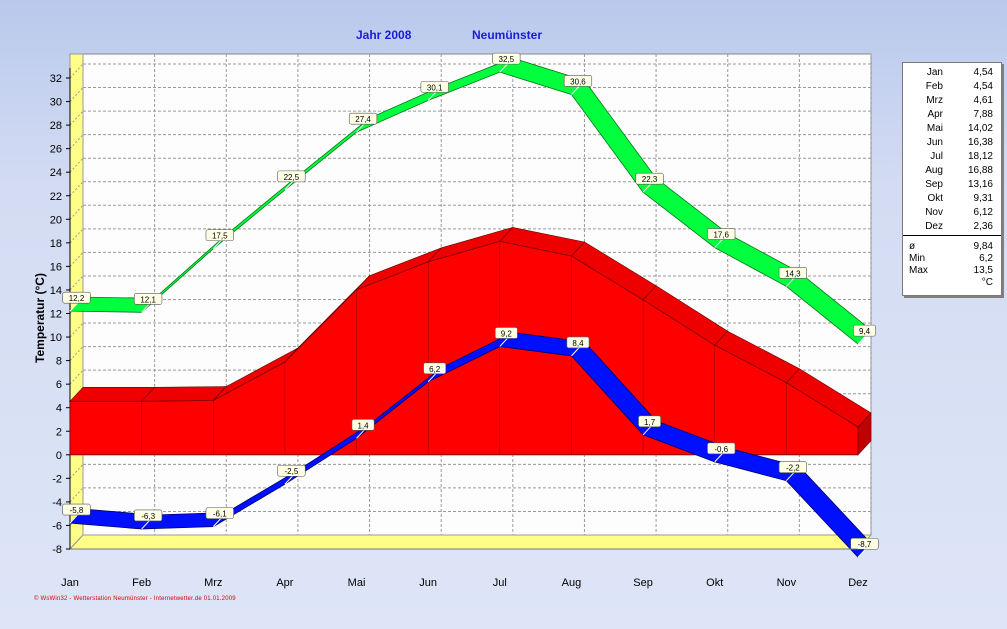  Describe the element at coordinates (987, 282) in the screenshot. I see `legend-unit-label: °C` at that location.